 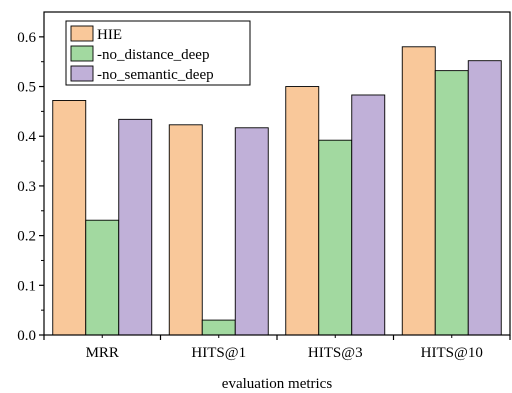 I want to click on x-tick-label: MRR, so click(x=102, y=353).